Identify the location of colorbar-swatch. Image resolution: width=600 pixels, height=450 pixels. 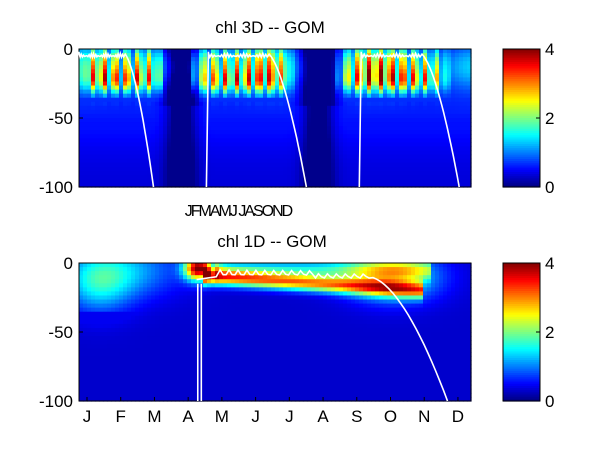
(521, 57).